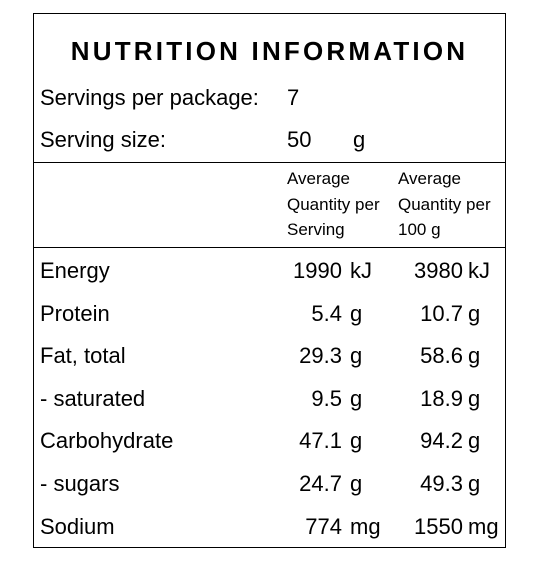  Describe the element at coordinates (359, 139) in the screenshot. I see `serving-size-unit: g` at that location.